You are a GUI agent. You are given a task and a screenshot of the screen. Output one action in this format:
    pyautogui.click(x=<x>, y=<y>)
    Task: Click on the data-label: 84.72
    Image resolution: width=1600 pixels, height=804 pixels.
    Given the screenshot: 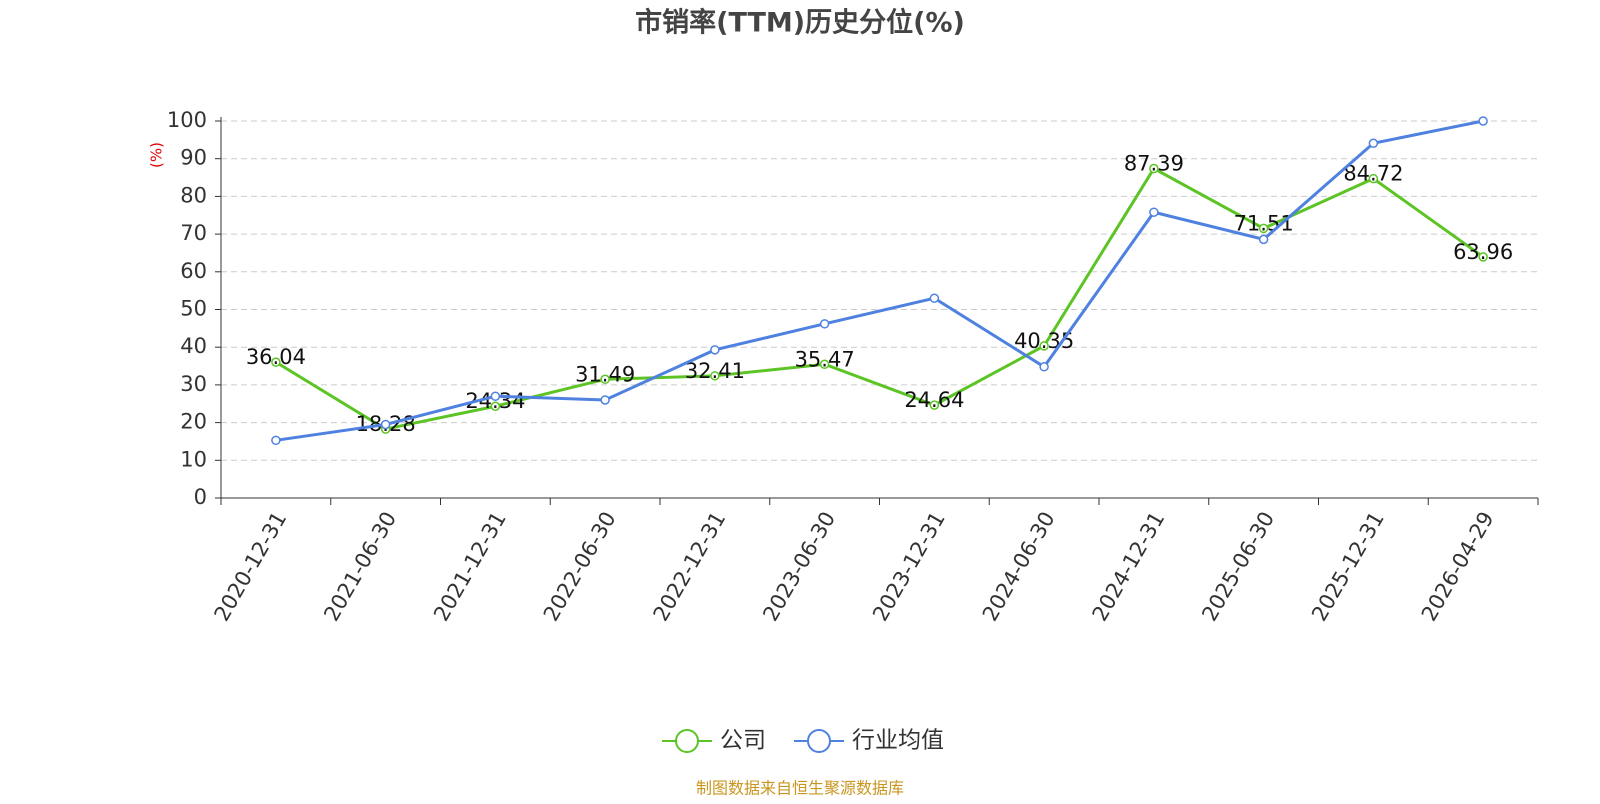 What is the action you would take?
    pyautogui.click(x=1373, y=174)
    